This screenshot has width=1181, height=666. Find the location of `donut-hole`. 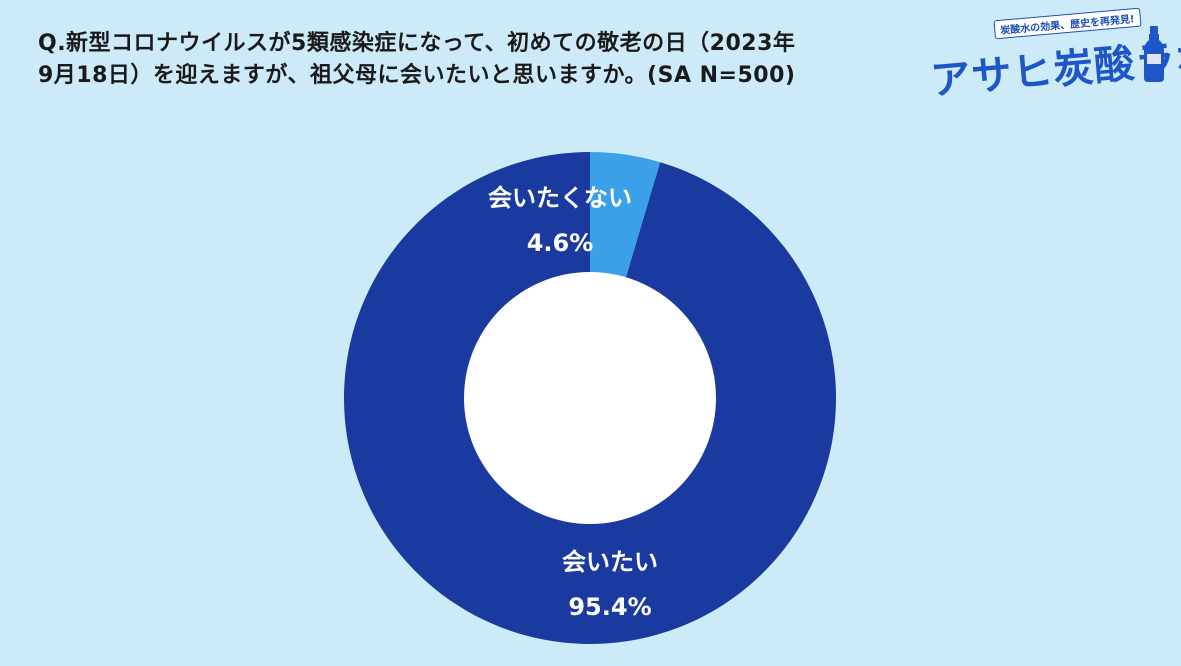

donut-hole is located at coordinates (590, 398).